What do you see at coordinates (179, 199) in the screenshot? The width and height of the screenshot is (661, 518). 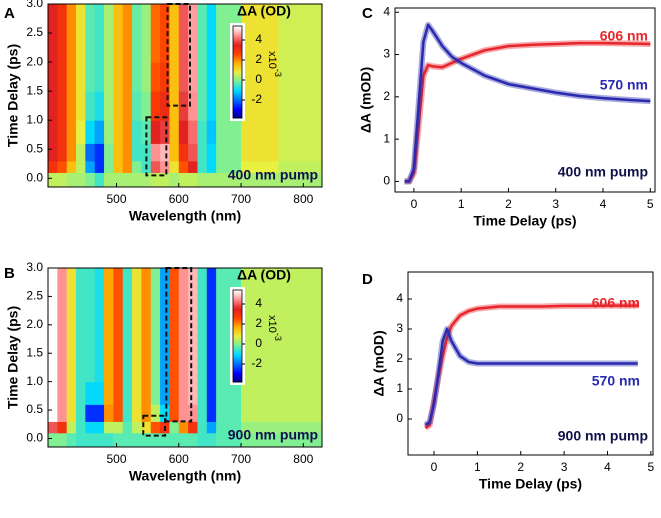 I see `x-tick-label: 600` at bounding box center [179, 199].